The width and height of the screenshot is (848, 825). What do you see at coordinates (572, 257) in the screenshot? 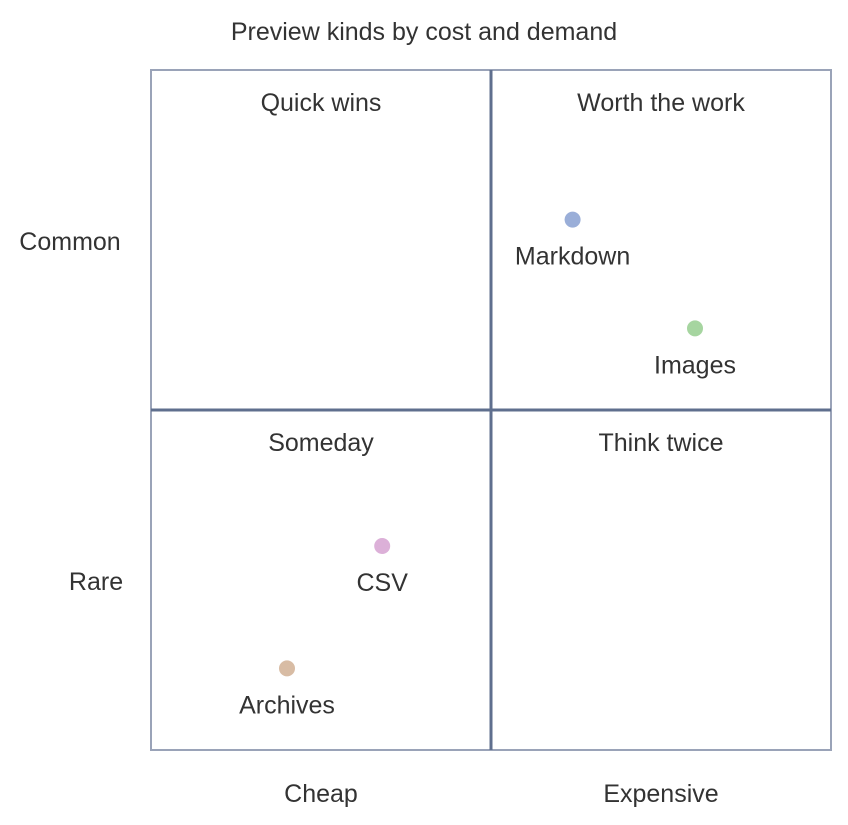
I see `point-label-markdown: Markdown` at bounding box center [572, 257].